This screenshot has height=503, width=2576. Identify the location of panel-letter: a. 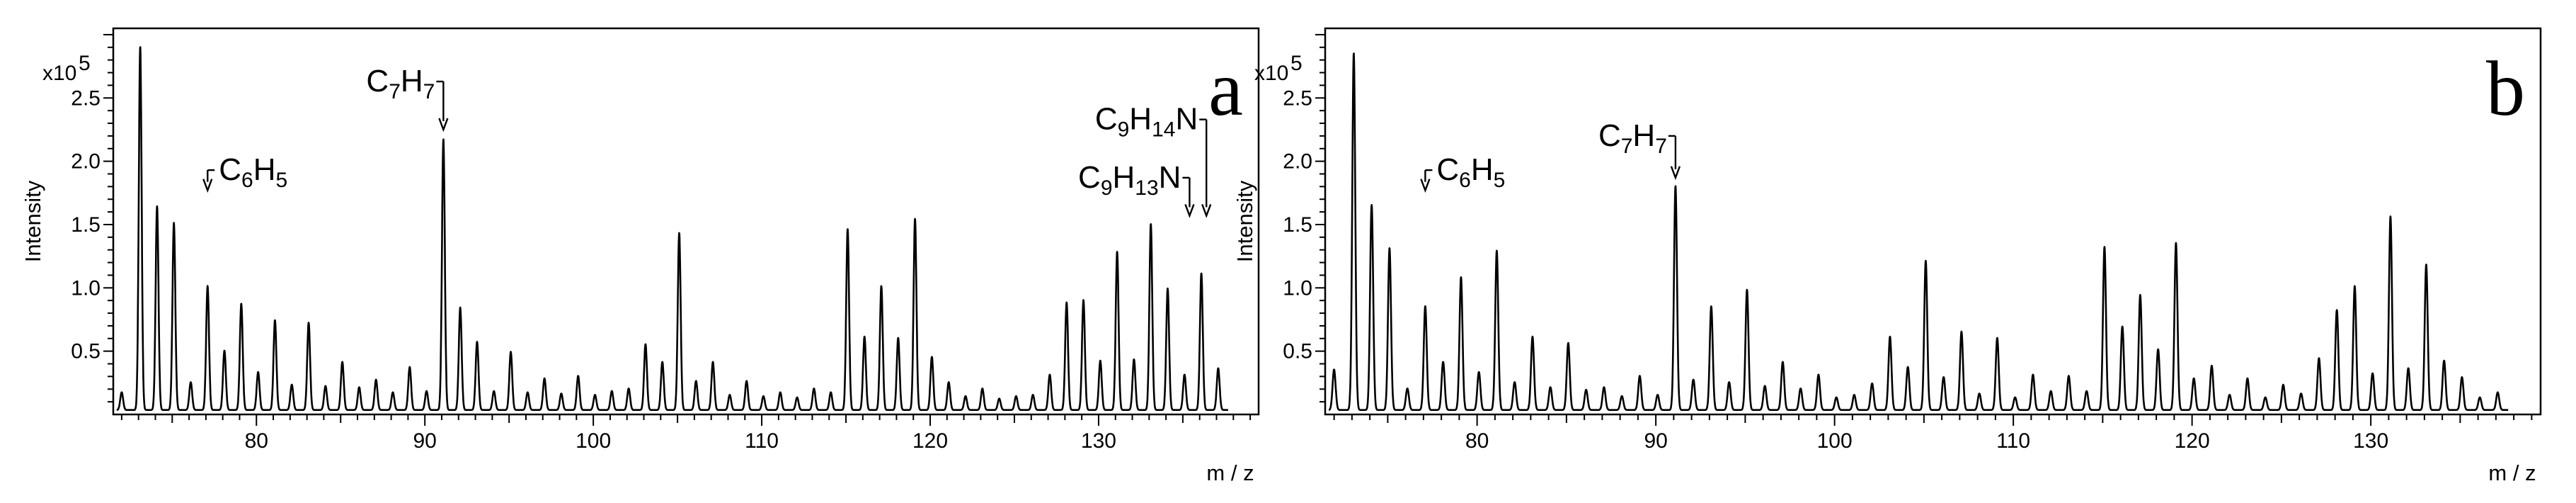
(1225, 89).